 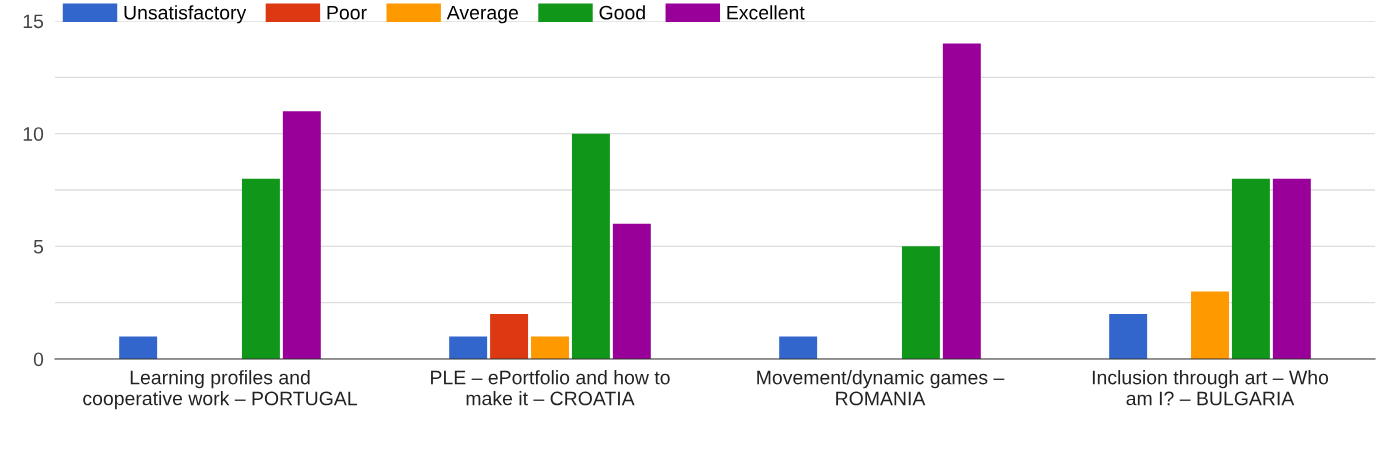 I want to click on legend-label: Unsatisfactory, so click(x=185, y=14).